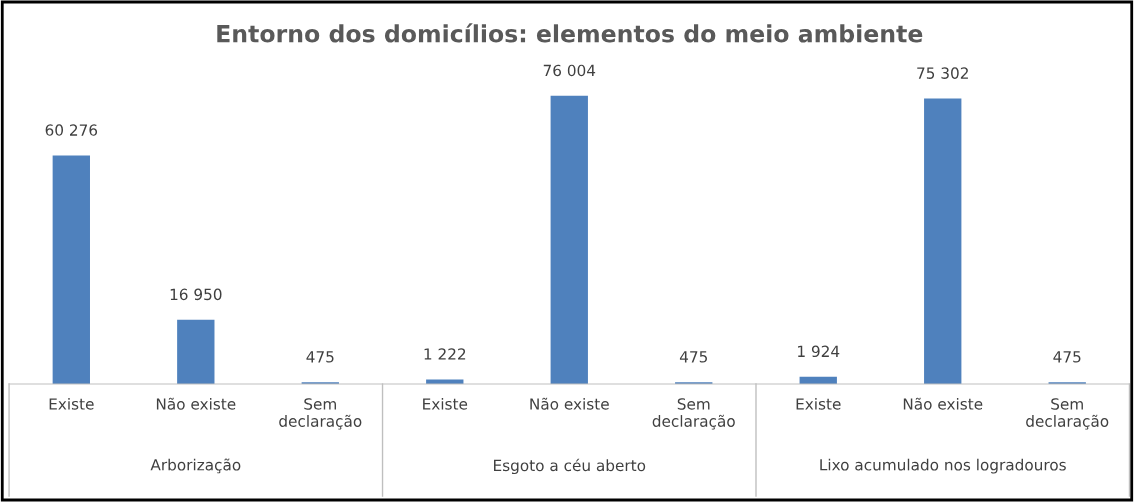 Image resolution: width=1134 pixels, height=502 pixels. I want to click on text: Lixo acumulado nos logradouros, so click(943, 466).